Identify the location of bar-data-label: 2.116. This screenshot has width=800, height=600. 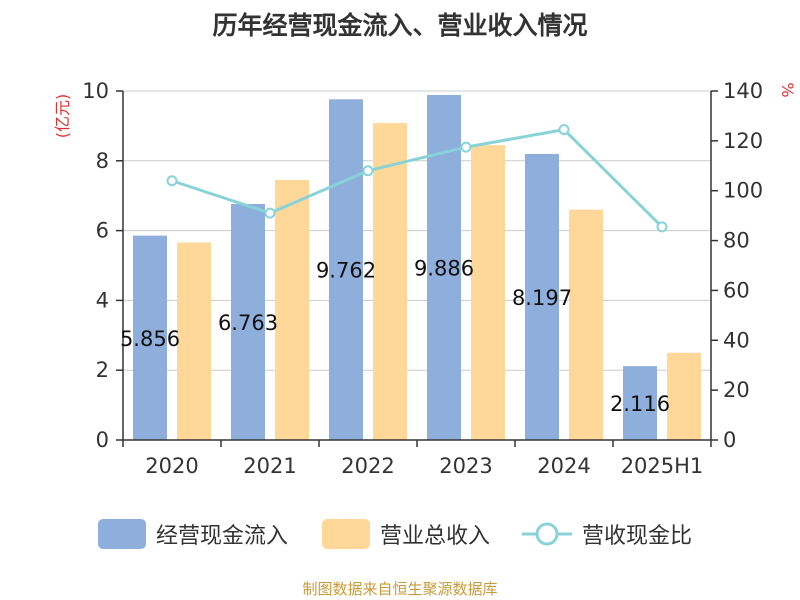
(640, 404).